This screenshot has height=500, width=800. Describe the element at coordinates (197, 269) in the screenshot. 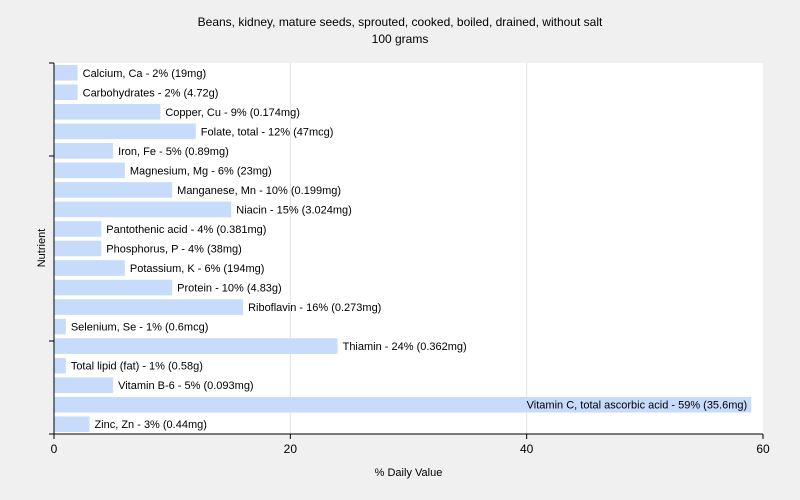

I see `bar-label: Potassium, K - 6% (194mg)` at that location.